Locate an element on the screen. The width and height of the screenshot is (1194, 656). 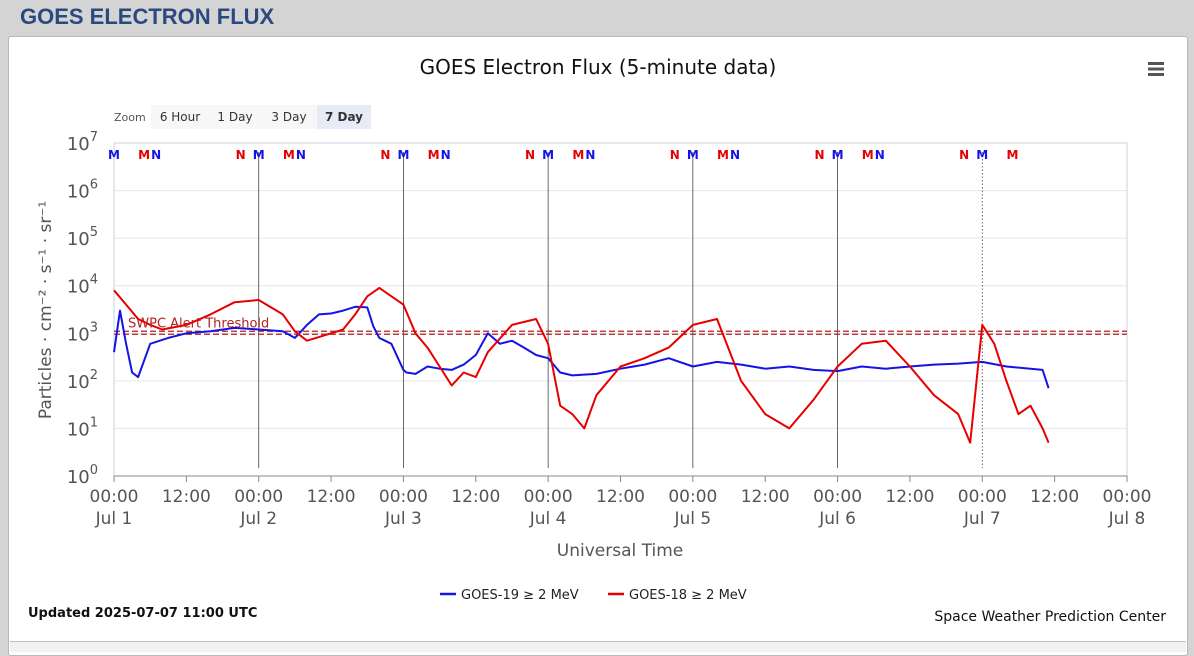
chart-title: GOES Electron Flux (5-minute data) is located at coordinates (598, 67).